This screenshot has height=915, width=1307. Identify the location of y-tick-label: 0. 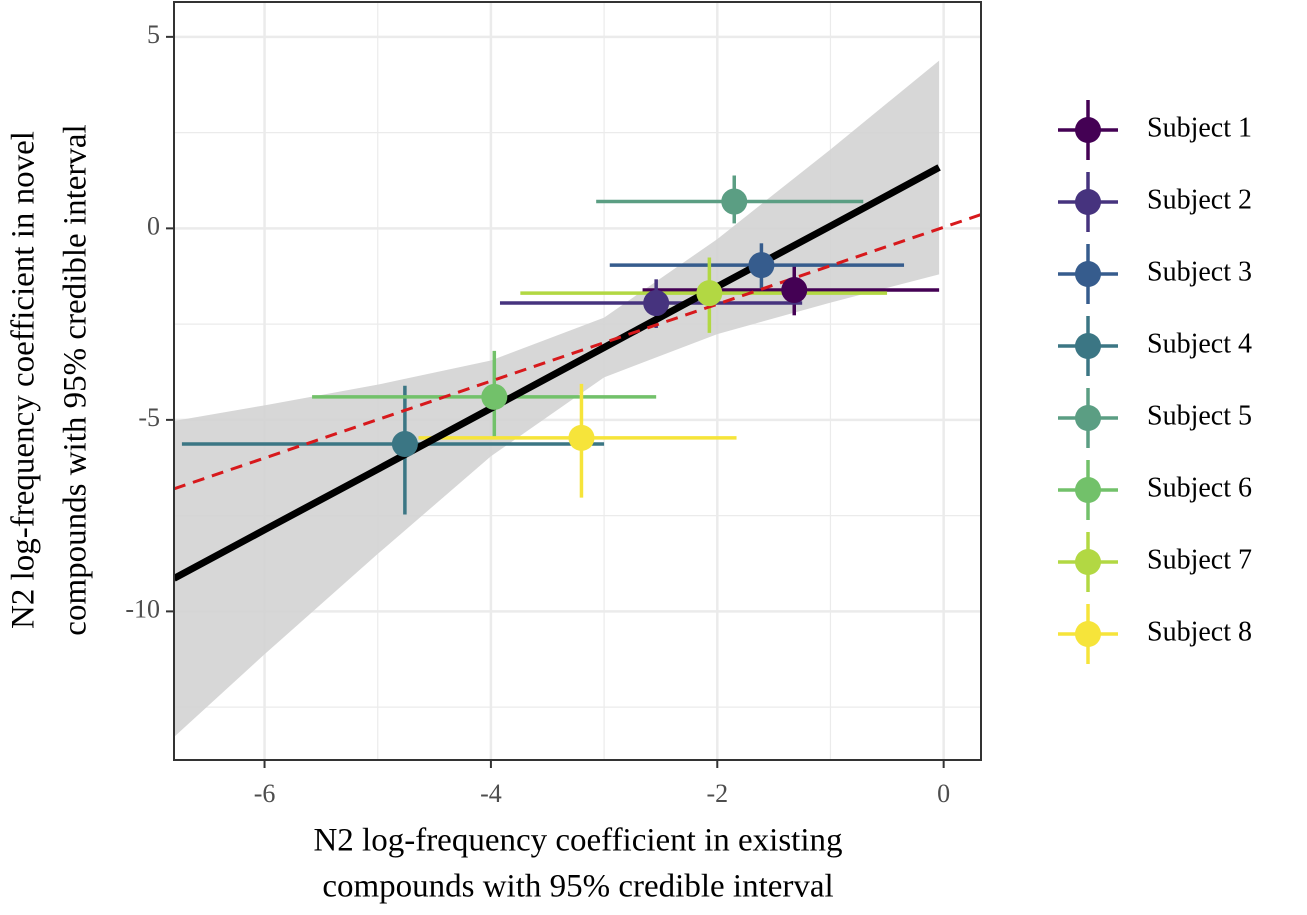
(153, 225).